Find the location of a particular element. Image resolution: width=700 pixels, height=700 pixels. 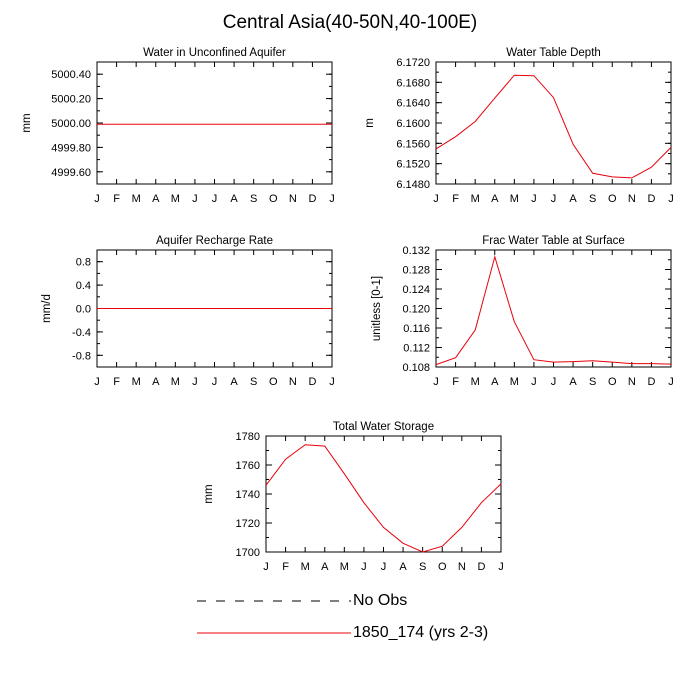

y-tick-label: 0.128 is located at coordinates (416, 271).